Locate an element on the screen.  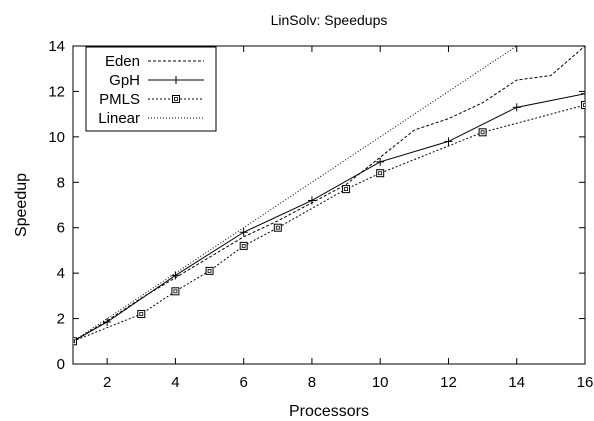
x-axis-title: Processors is located at coordinates (329, 411).